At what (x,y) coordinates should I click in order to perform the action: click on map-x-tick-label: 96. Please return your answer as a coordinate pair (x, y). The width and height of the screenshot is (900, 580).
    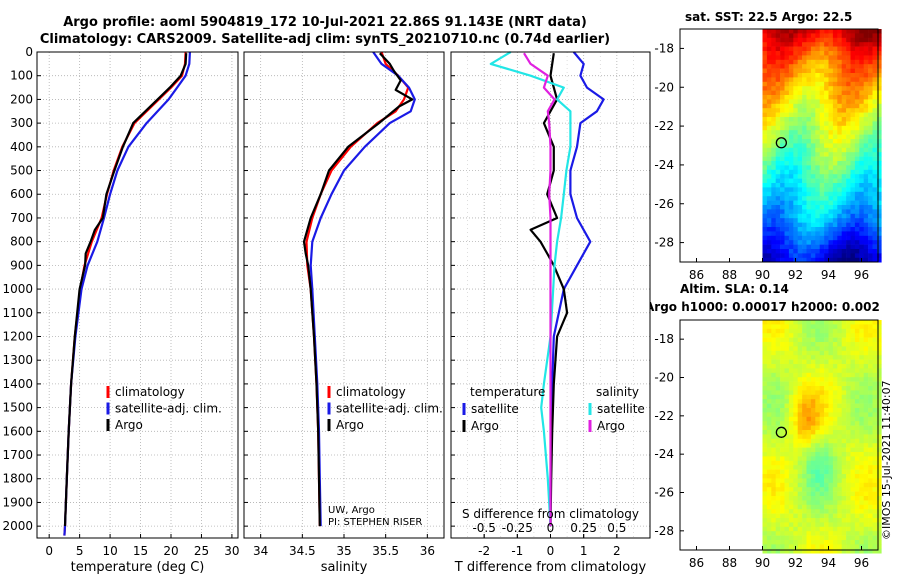
    Looking at the image, I should click on (861, 275).